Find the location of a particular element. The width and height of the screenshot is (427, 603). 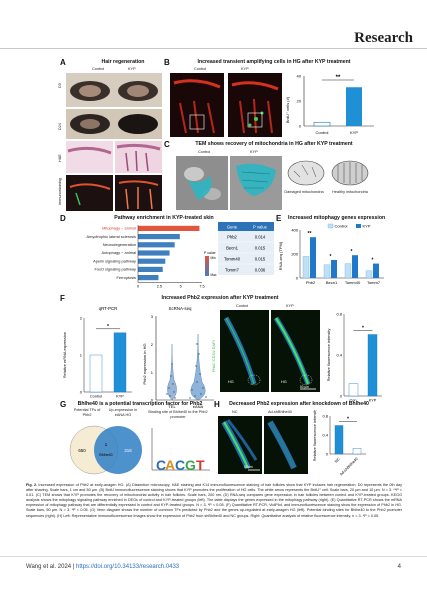

svg-text: A is located at coordinates (170, 465).